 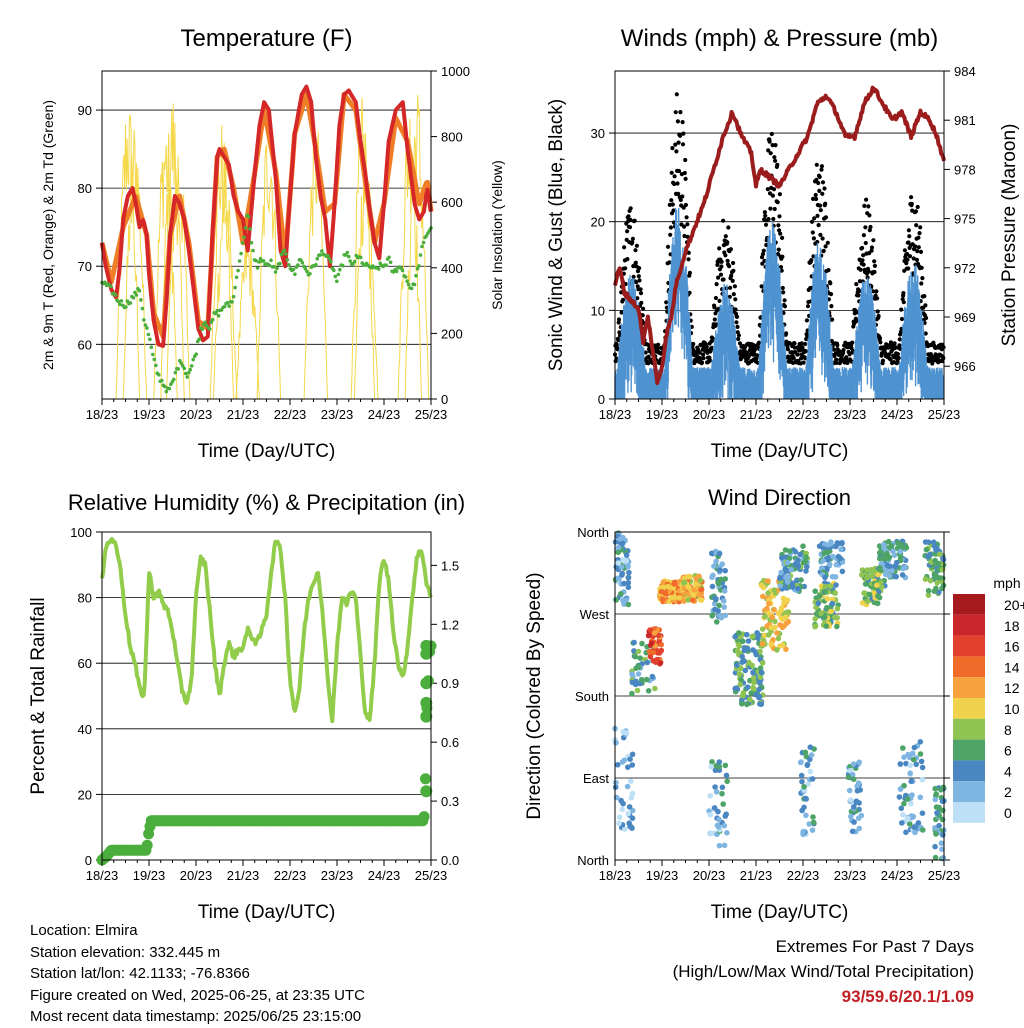 I want to click on temp-y2-tick-label: 600, so click(x=452, y=202).